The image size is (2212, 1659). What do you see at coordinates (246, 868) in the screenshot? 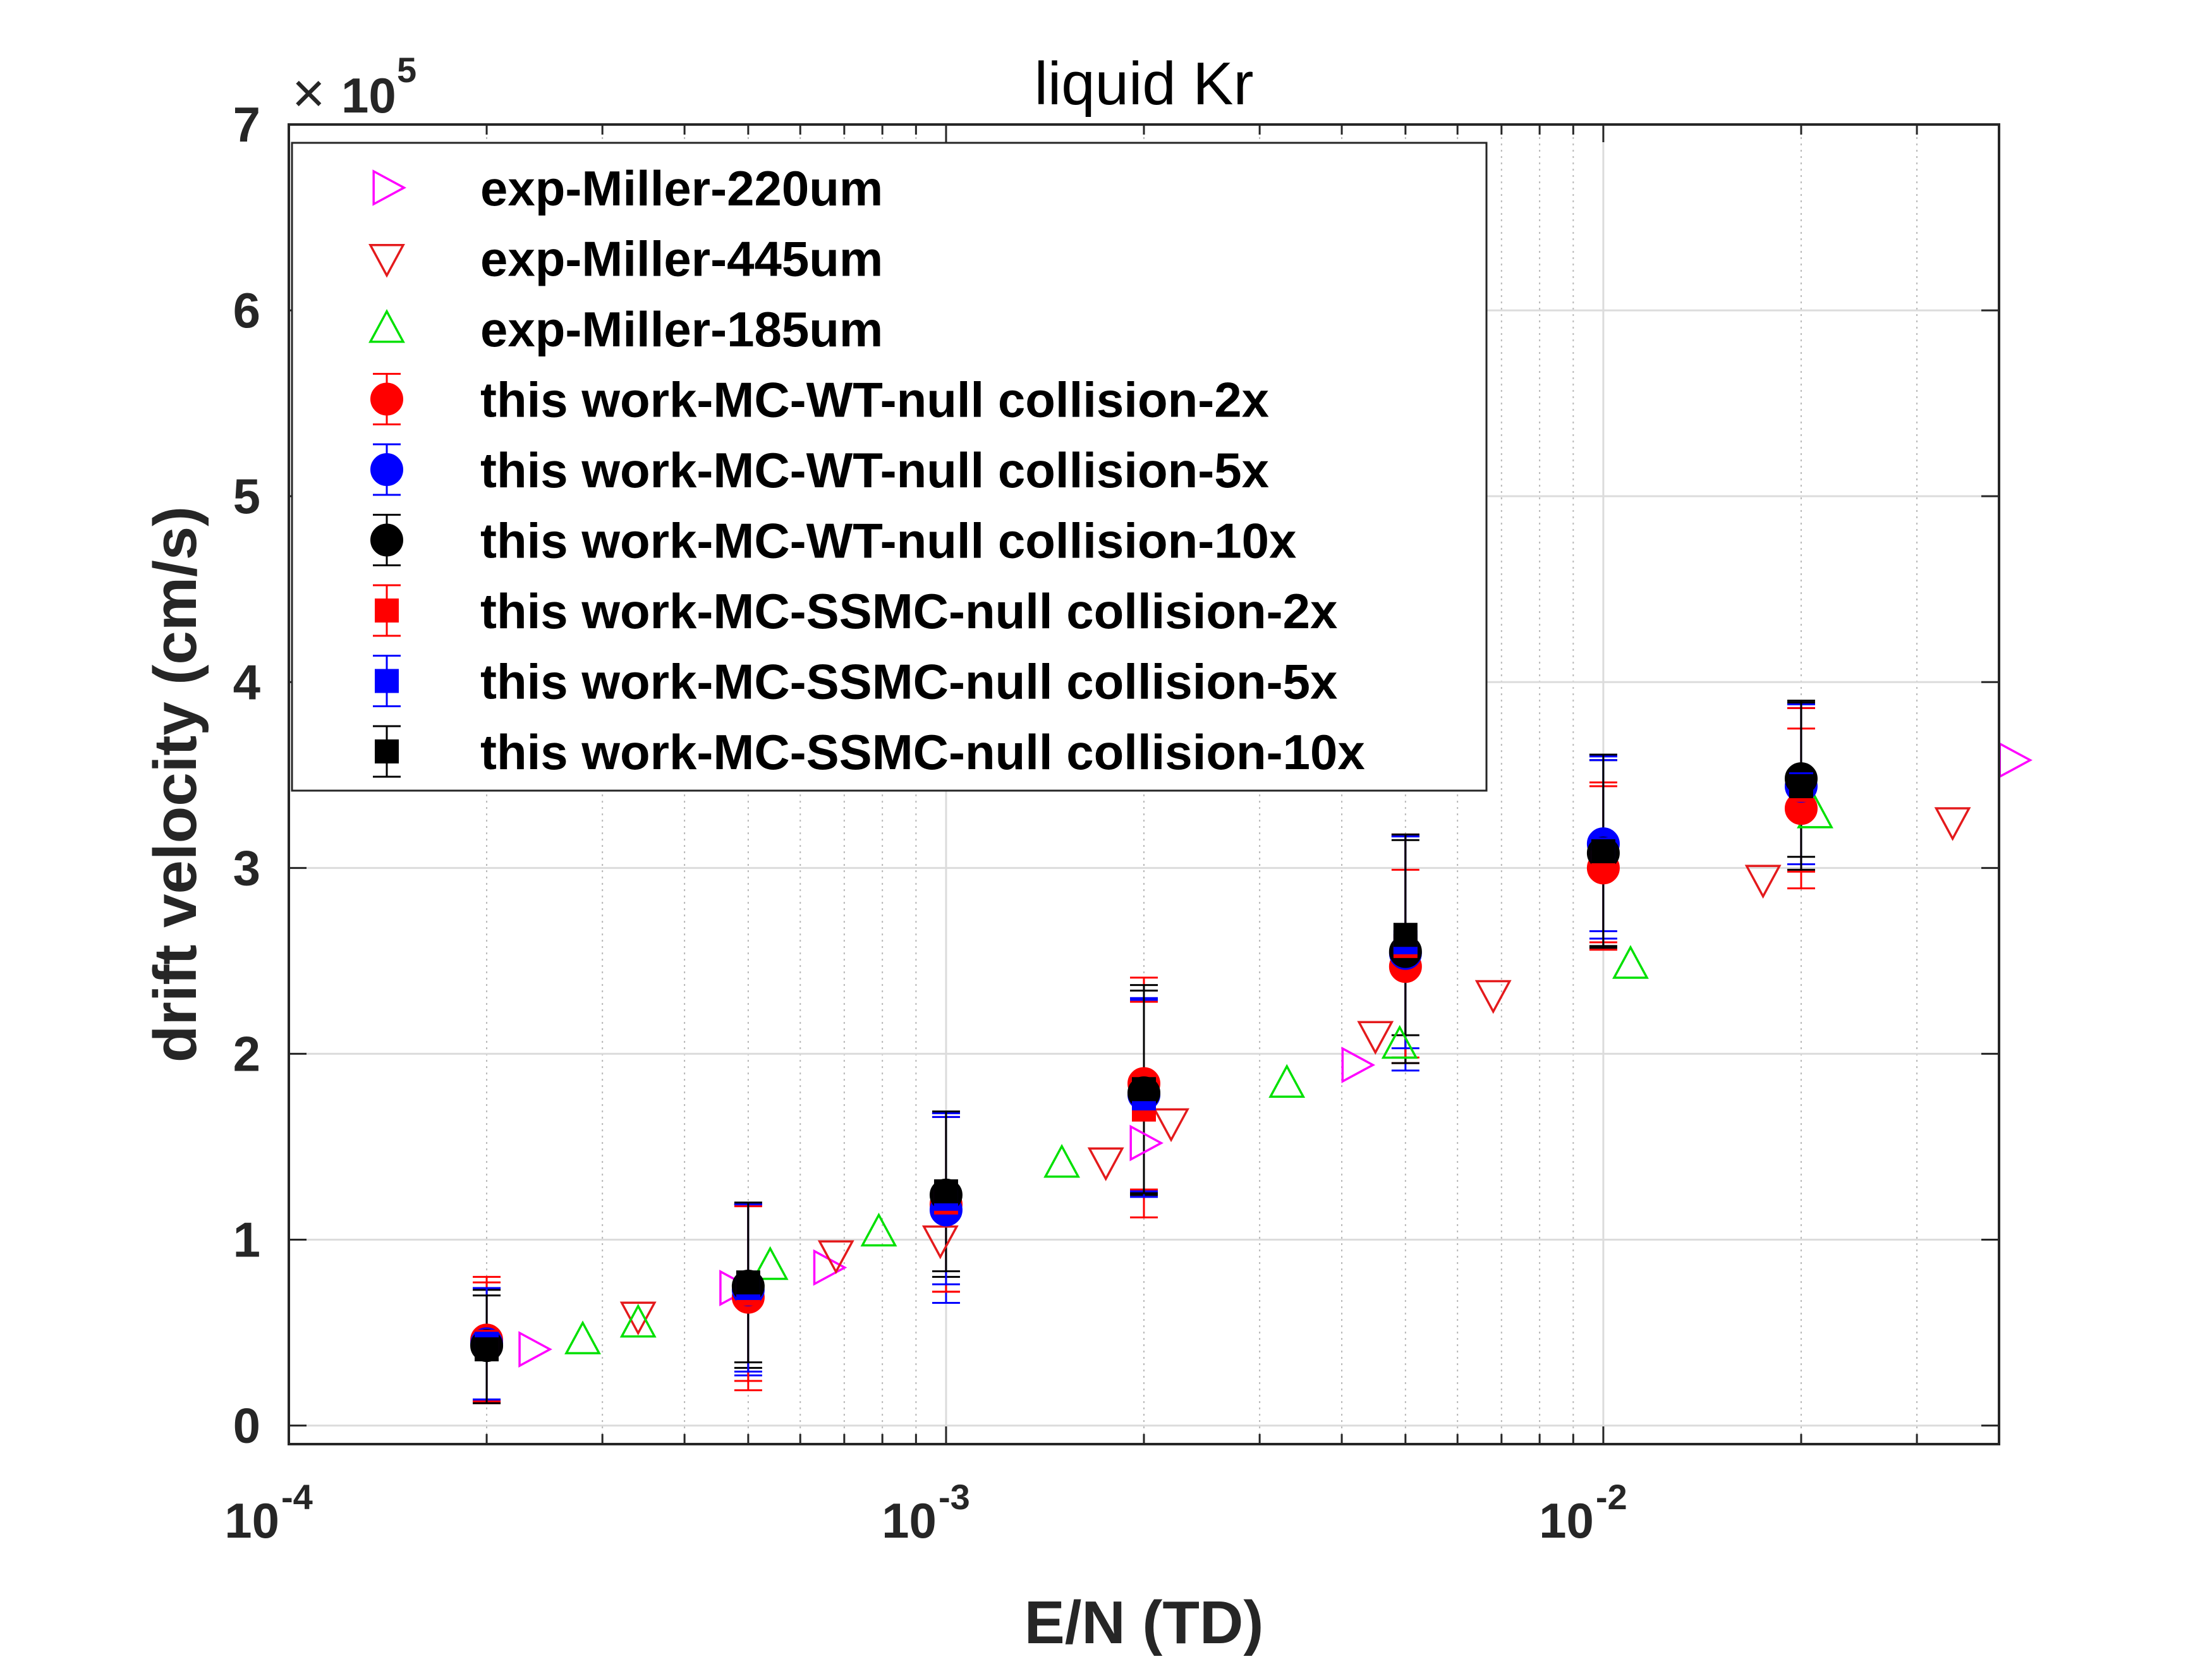
I see `y-tick-label: 3` at bounding box center [246, 868].